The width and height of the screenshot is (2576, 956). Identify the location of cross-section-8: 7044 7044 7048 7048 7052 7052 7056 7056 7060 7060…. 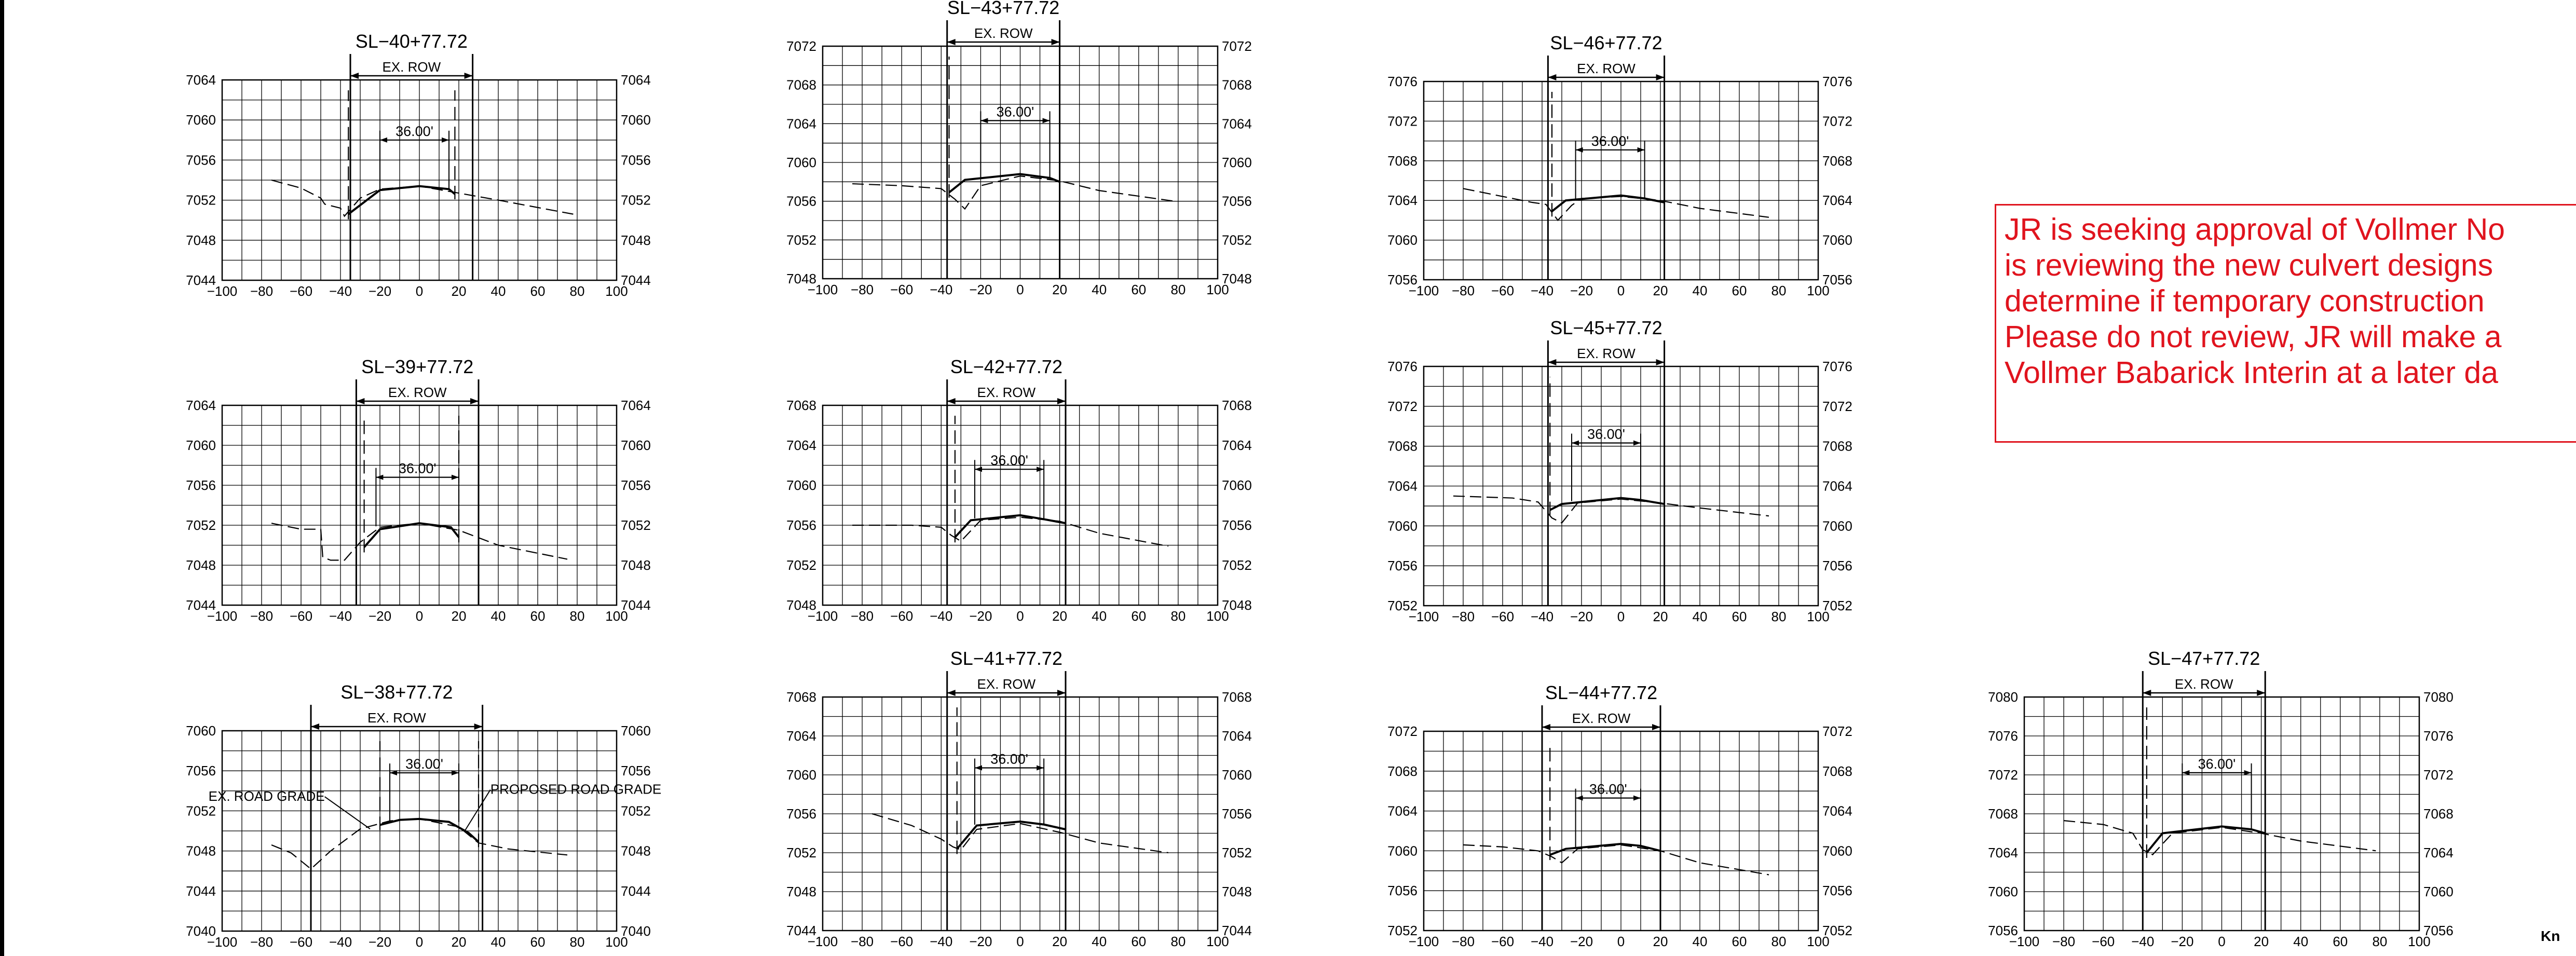
(1019, 798).